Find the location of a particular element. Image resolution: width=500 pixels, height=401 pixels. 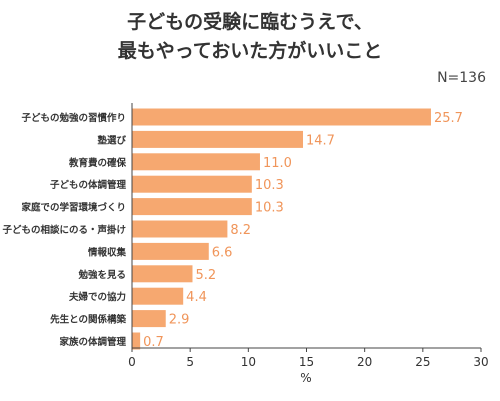

sample-size-label: N=136 is located at coordinates (461, 78).